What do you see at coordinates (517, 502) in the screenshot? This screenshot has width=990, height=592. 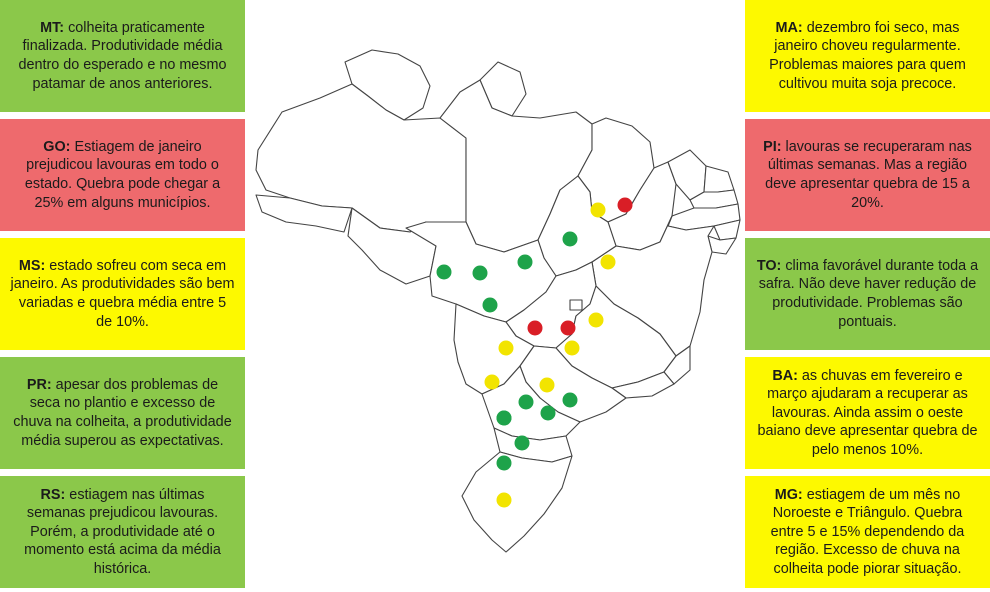 I see `state-rio-grande-sul` at bounding box center [517, 502].